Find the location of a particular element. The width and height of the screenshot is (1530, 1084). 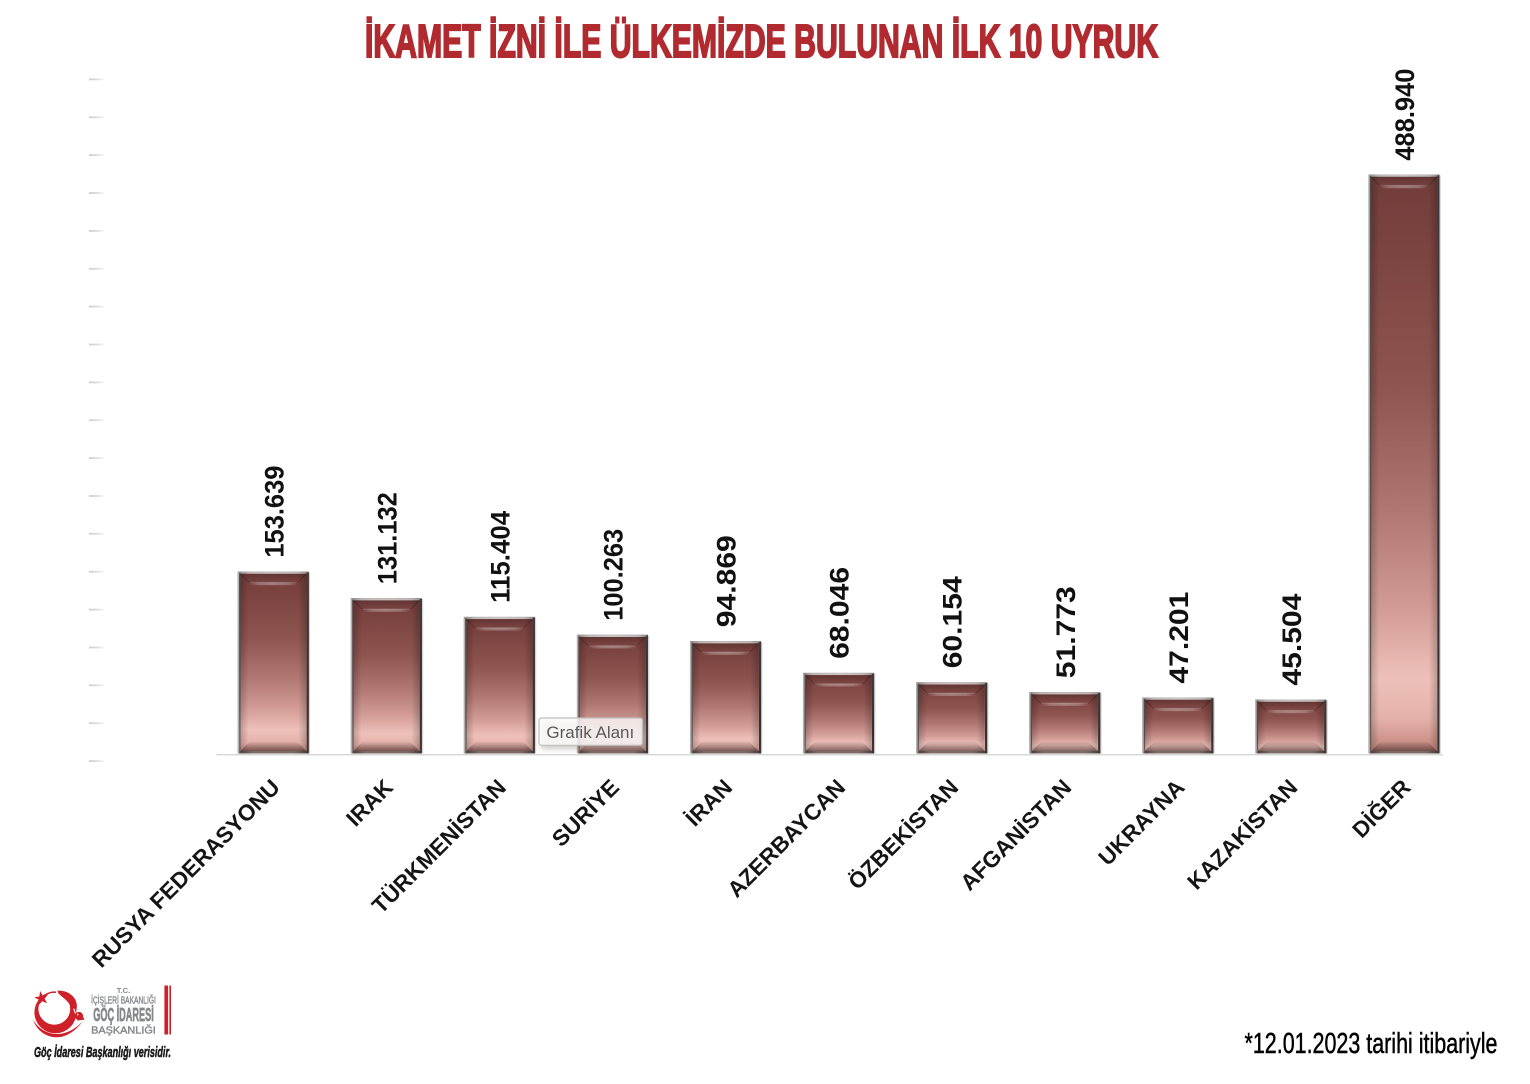

svg-text: GÖÇ İDARESİ is located at coordinates (123, 1014).